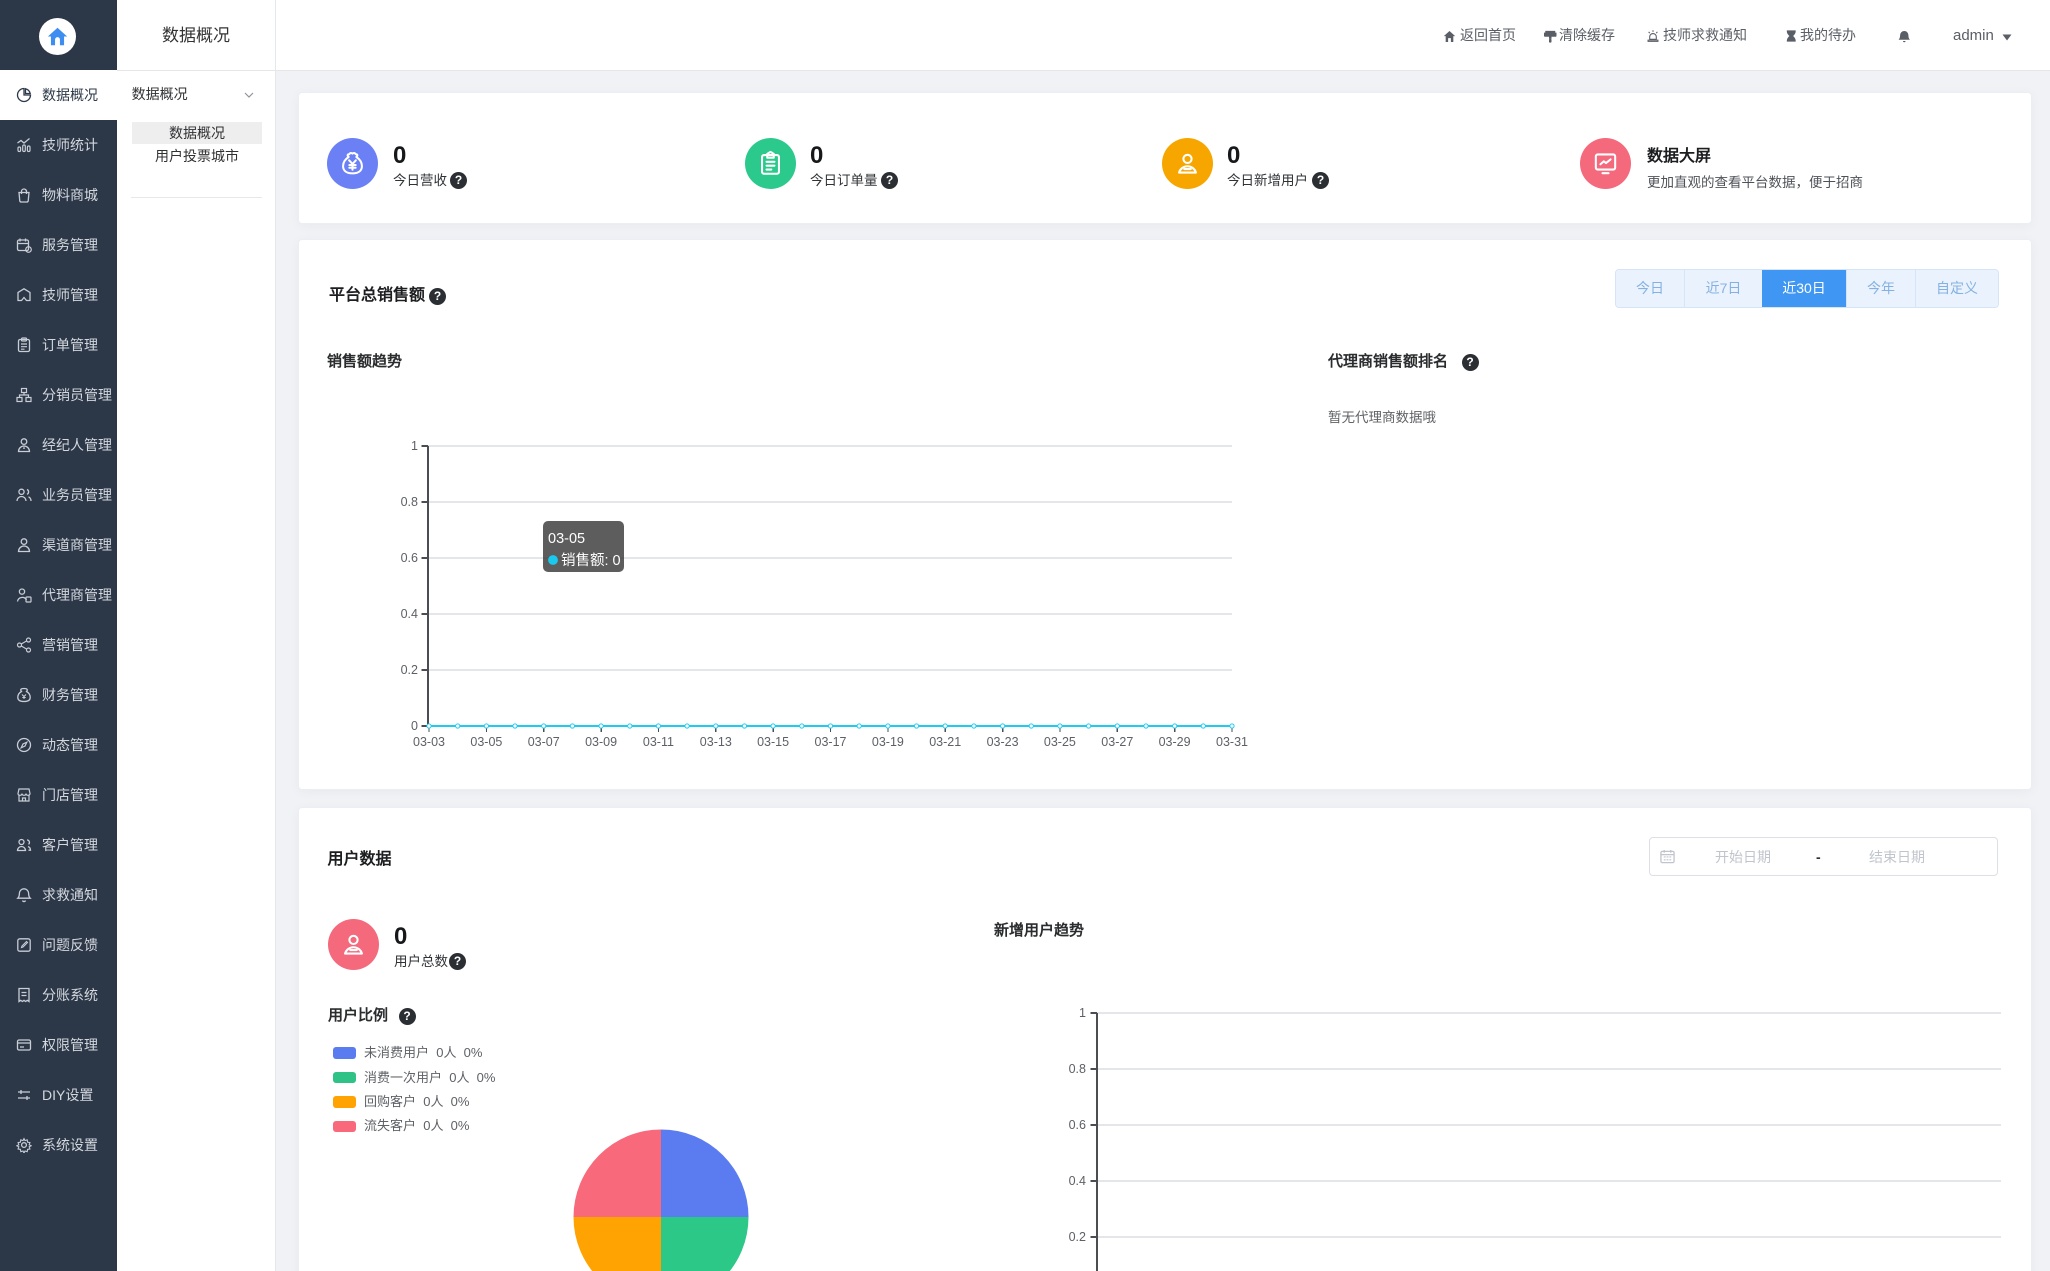 Image resolution: width=2050 pixels, height=1271 pixels. I want to click on svg-text: 03-31, so click(1232, 742).